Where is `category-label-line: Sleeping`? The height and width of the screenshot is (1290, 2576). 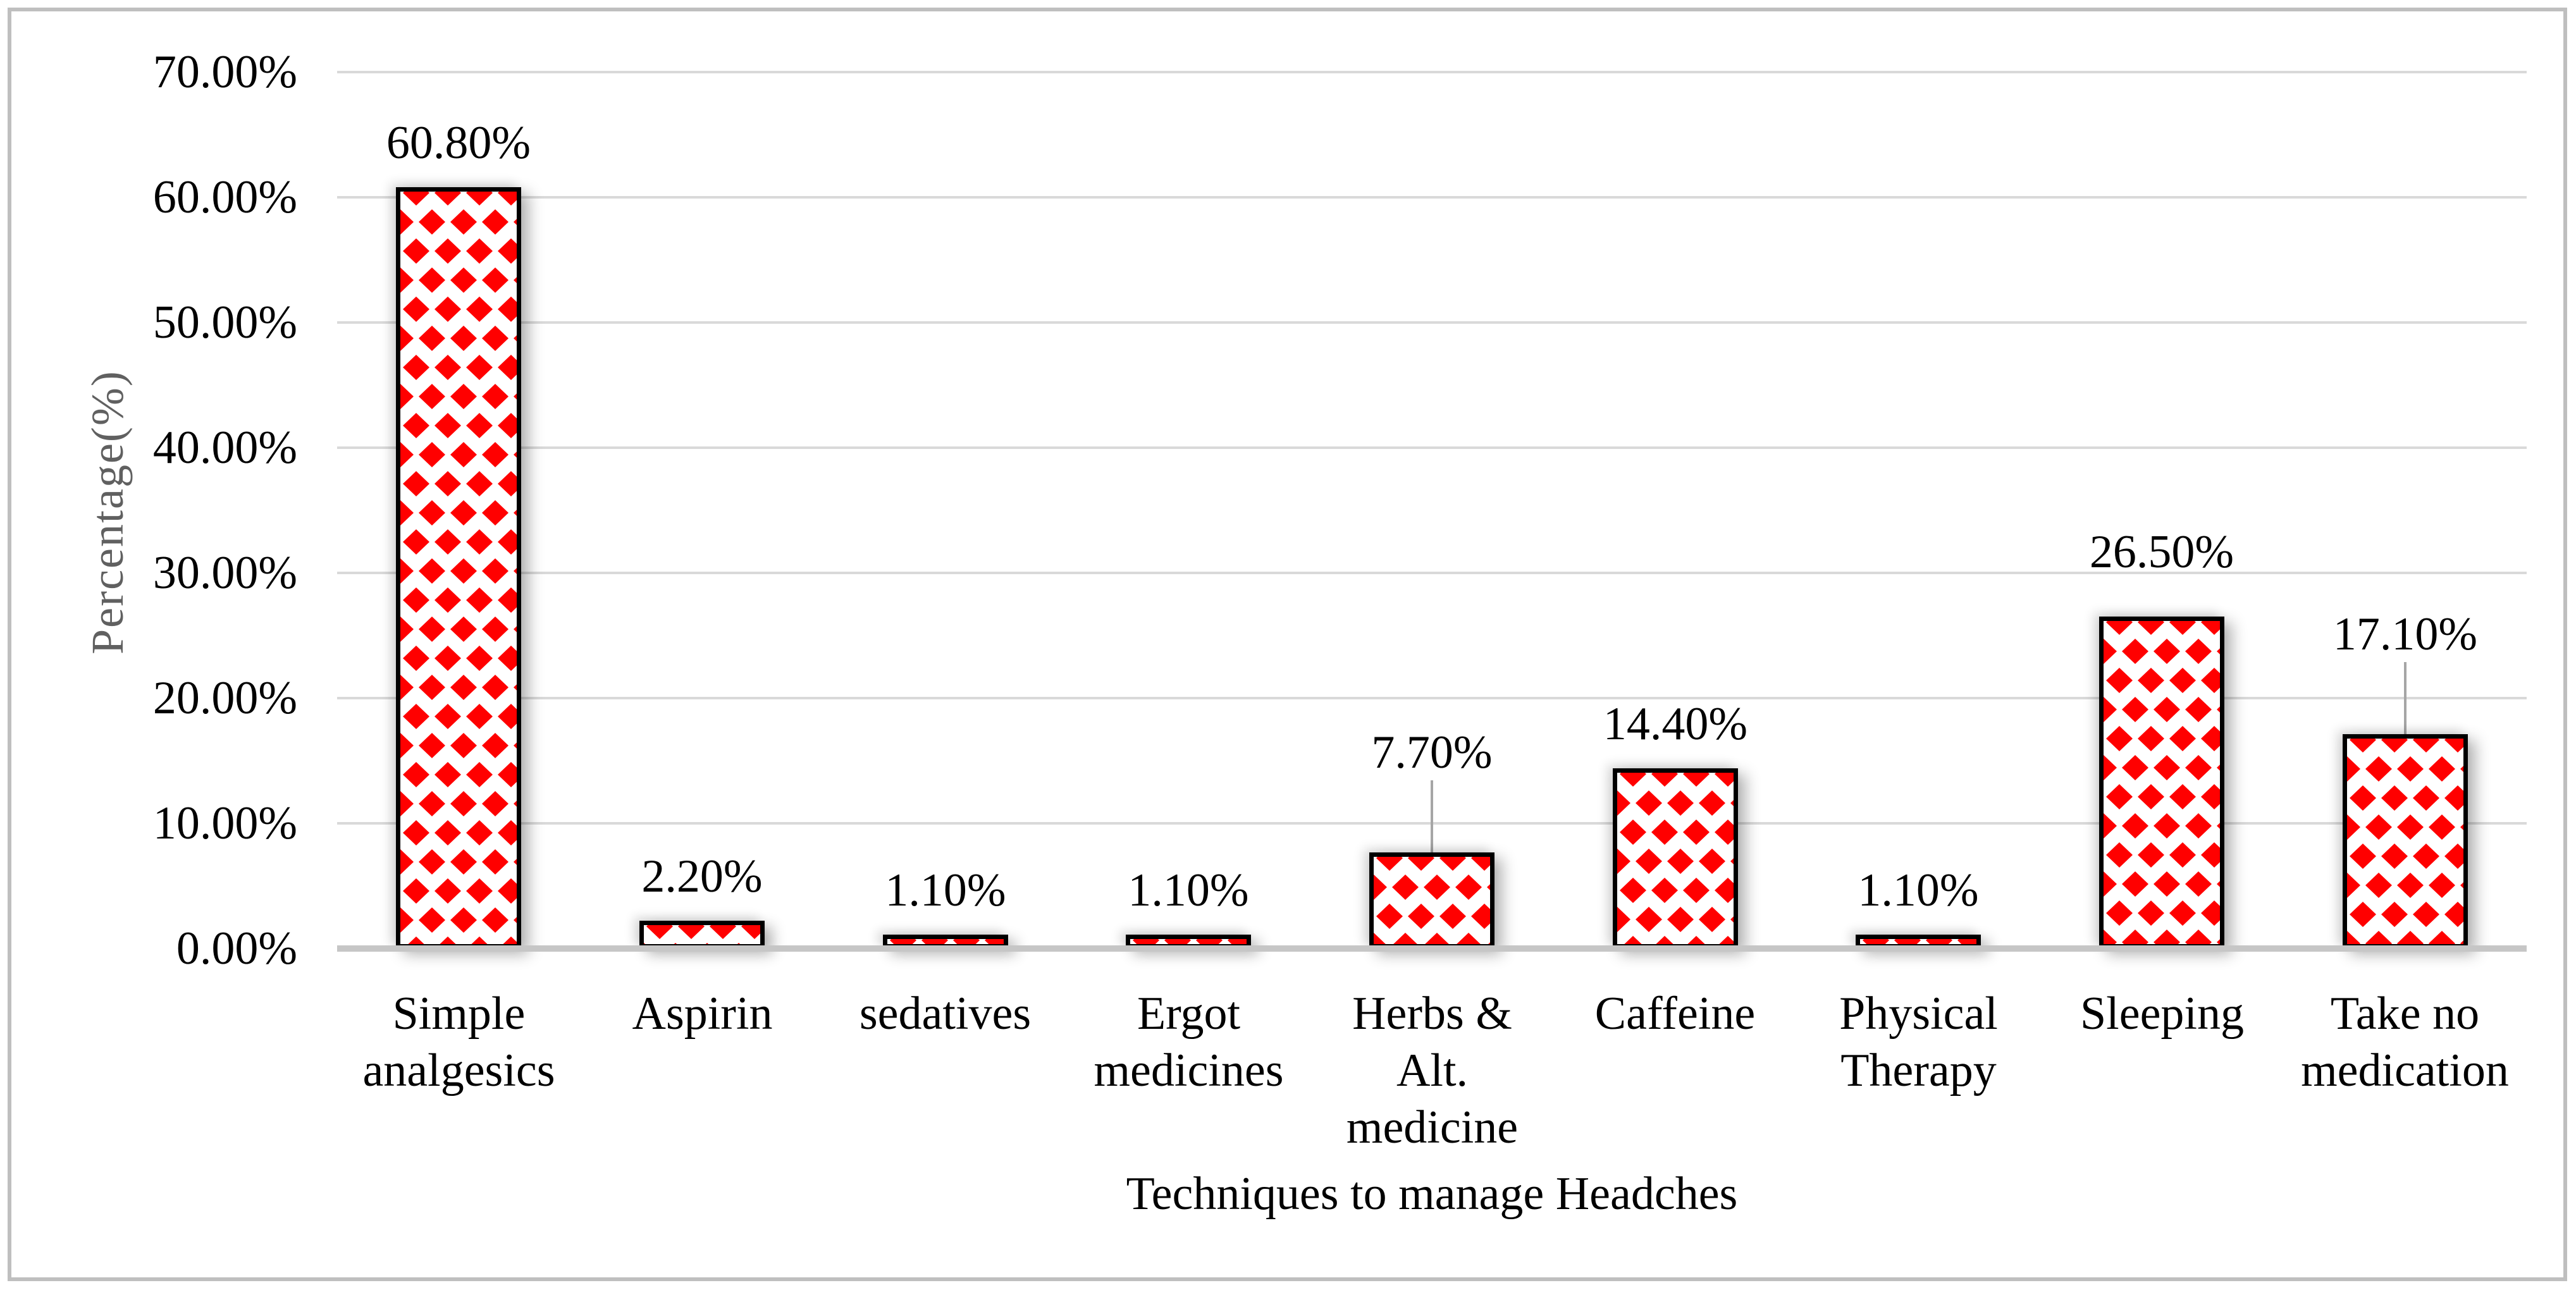
category-label-line: Sleeping is located at coordinates (2162, 1014).